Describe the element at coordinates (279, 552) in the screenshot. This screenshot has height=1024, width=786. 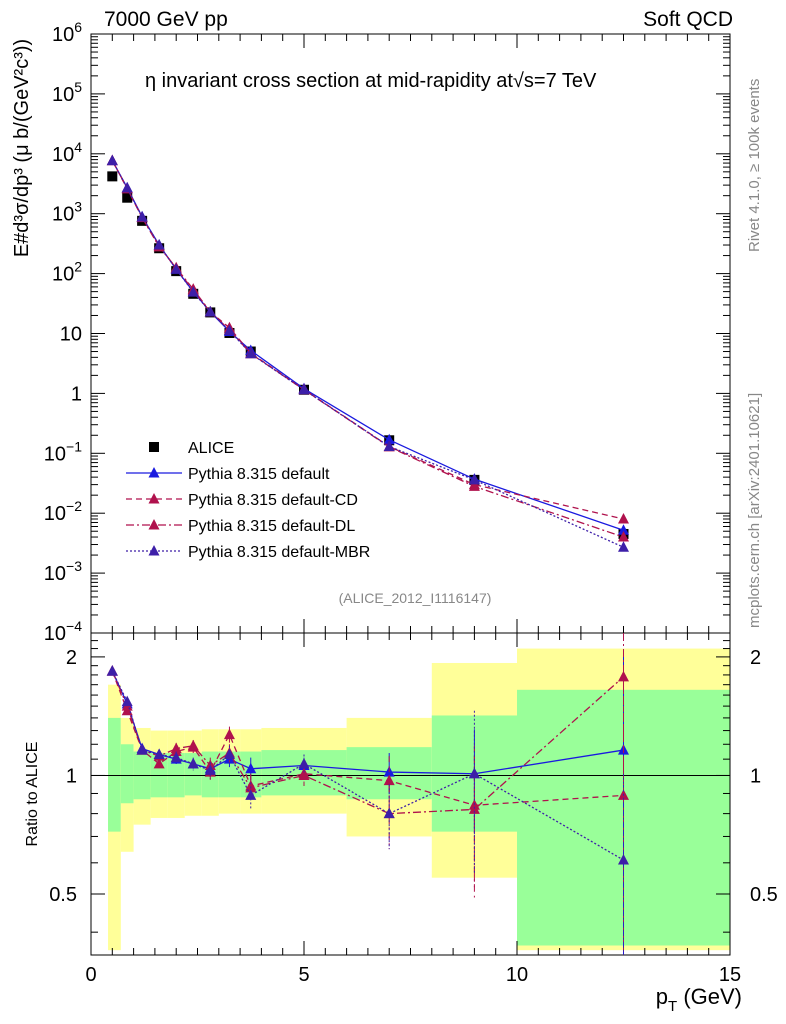
I see `legend-label: Pythia 8.315 default-MBR` at that location.